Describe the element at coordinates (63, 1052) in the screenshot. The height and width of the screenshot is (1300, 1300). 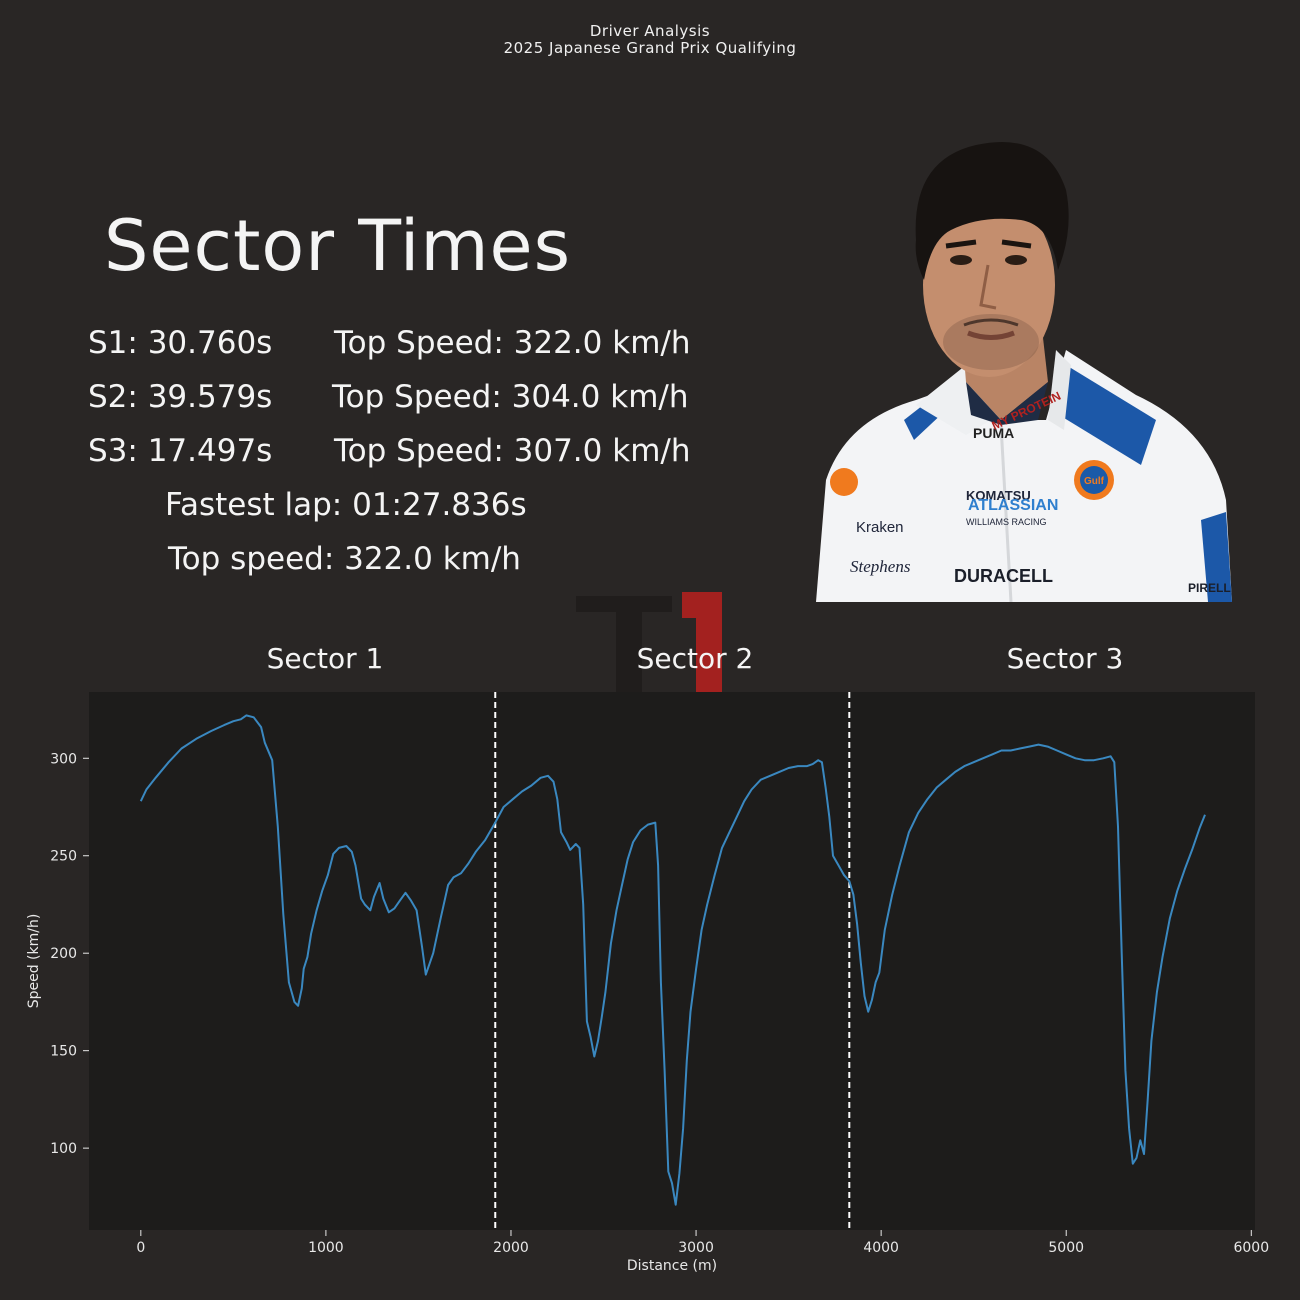
I see `y-tick-label: 150` at that location.